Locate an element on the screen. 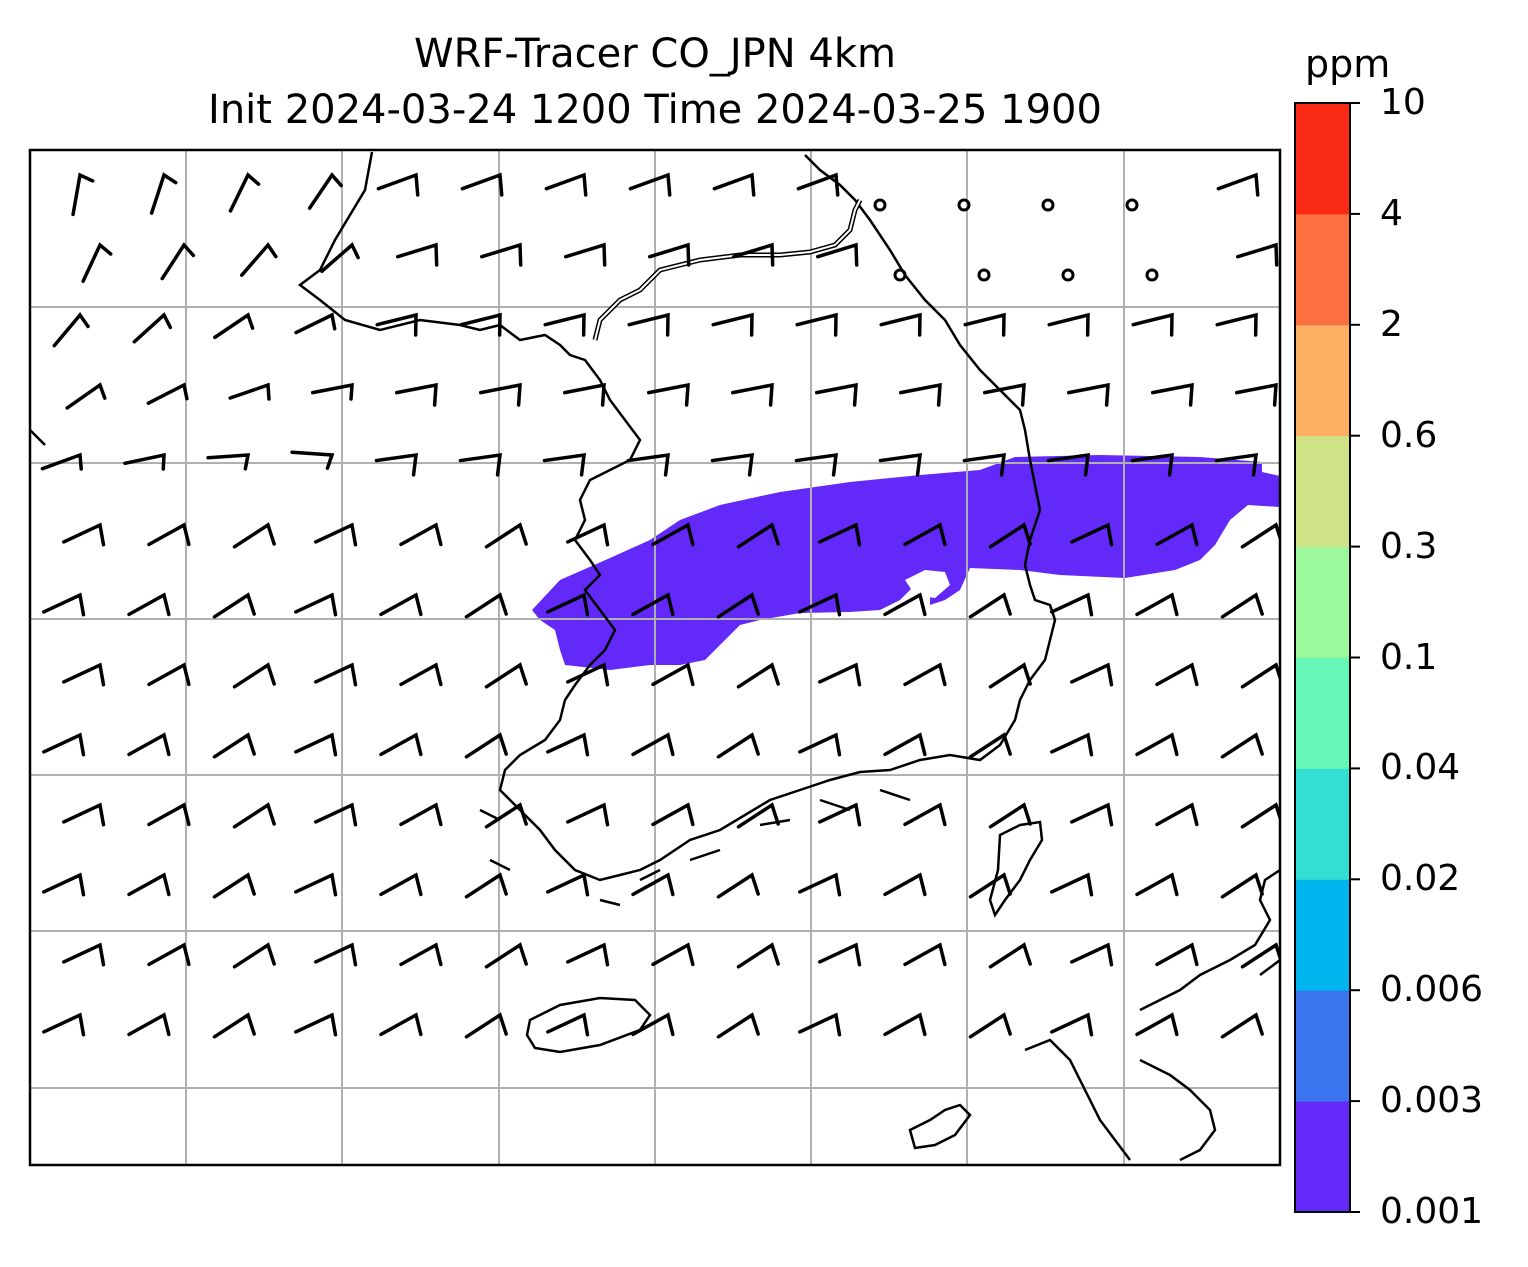 This screenshot has height=1267, width=1528. kyushu-coast is located at coordinates (1120, 1100).